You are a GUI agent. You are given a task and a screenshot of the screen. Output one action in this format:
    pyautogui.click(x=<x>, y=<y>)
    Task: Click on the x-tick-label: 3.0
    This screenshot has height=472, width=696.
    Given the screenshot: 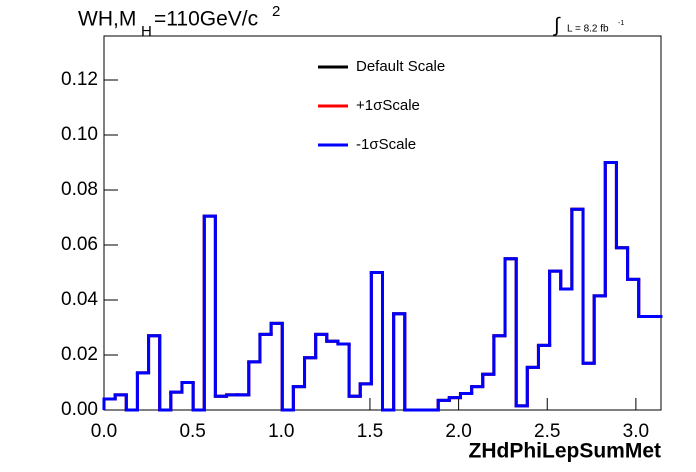 What is the action you would take?
    pyautogui.click(x=636, y=431)
    